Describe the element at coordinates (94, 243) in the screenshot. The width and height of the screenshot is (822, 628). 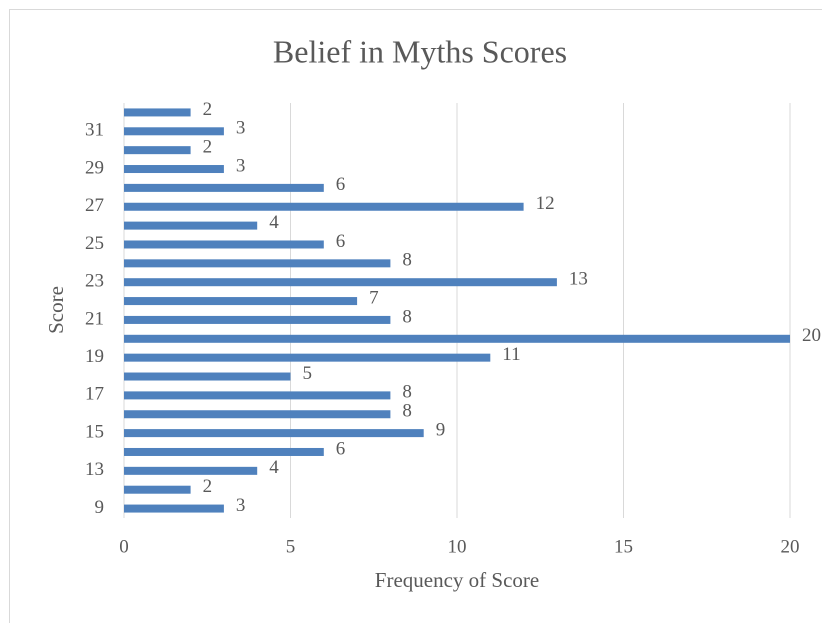
I see `y-tick-label: 25` at that location.